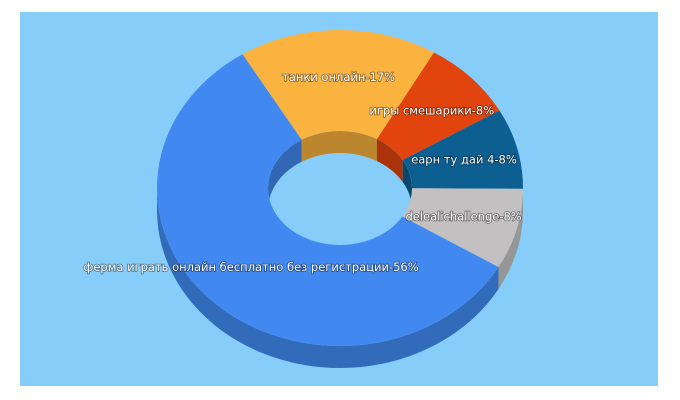 This screenshot has height=400, width=680. Describe the element at coordinates (338, 77) in the screenshot. I see `slice-label: танки онлайн-17%` at that location.